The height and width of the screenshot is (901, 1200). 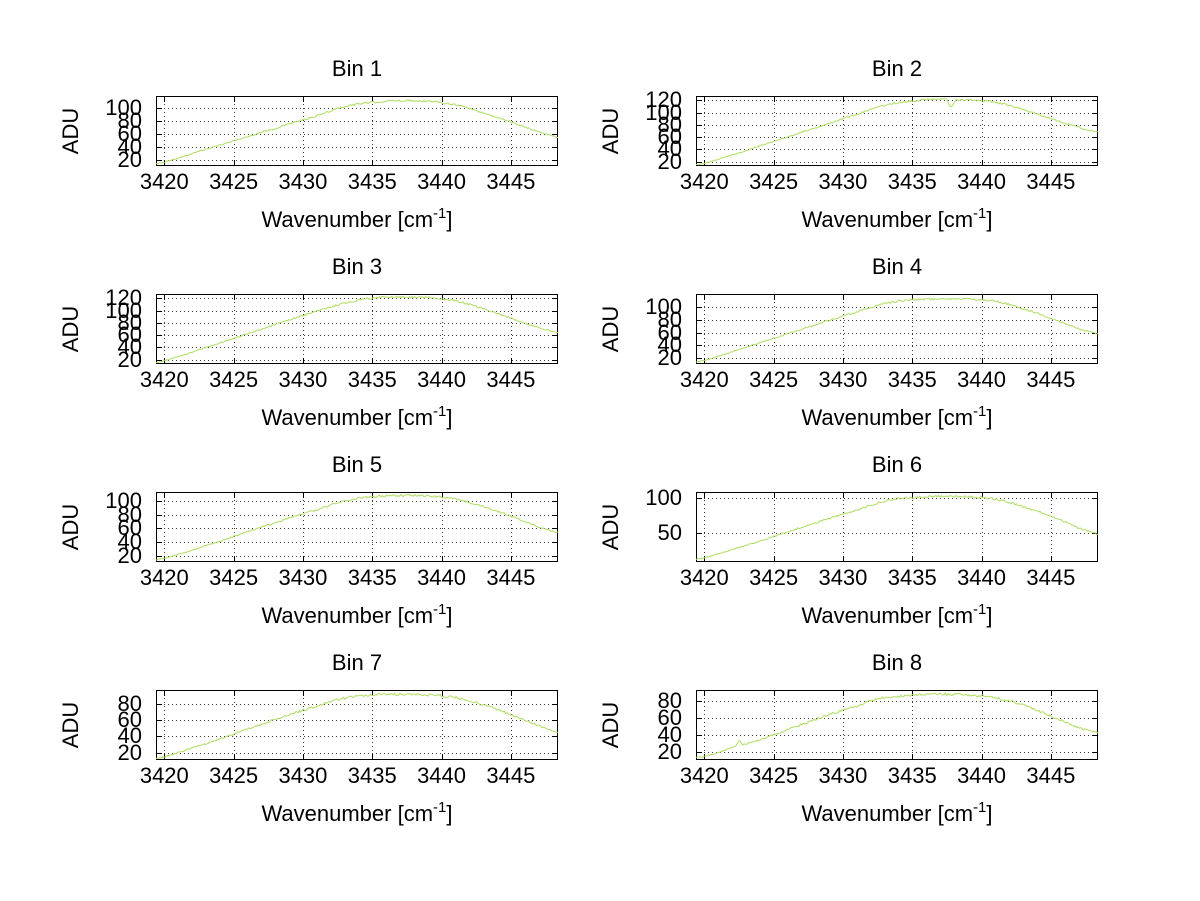 What do you see at coordinates (652, 524) in the screenshot?
I see `y-tick-labels: 50 100` at bounding box center [652, 524].